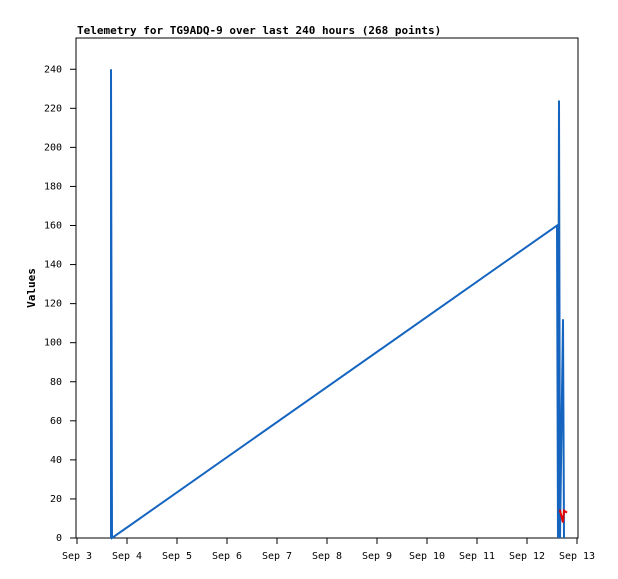 Image resolution: width=618 pixels, height=579 pixels. Describe the element at coordinates (56, 382) in the screenshot. I see `y-tick-label: 80` at that location.